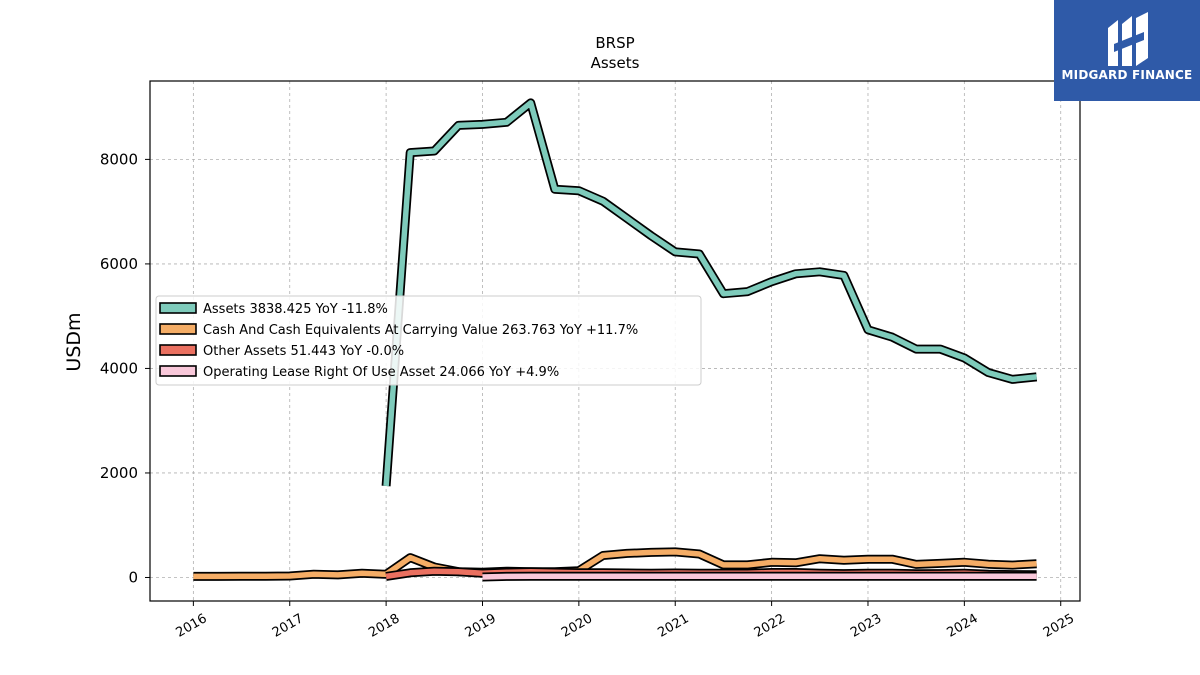 The height and width of the screenshot is (675, 1200). I want to click on legend-box, so click(428, 340).